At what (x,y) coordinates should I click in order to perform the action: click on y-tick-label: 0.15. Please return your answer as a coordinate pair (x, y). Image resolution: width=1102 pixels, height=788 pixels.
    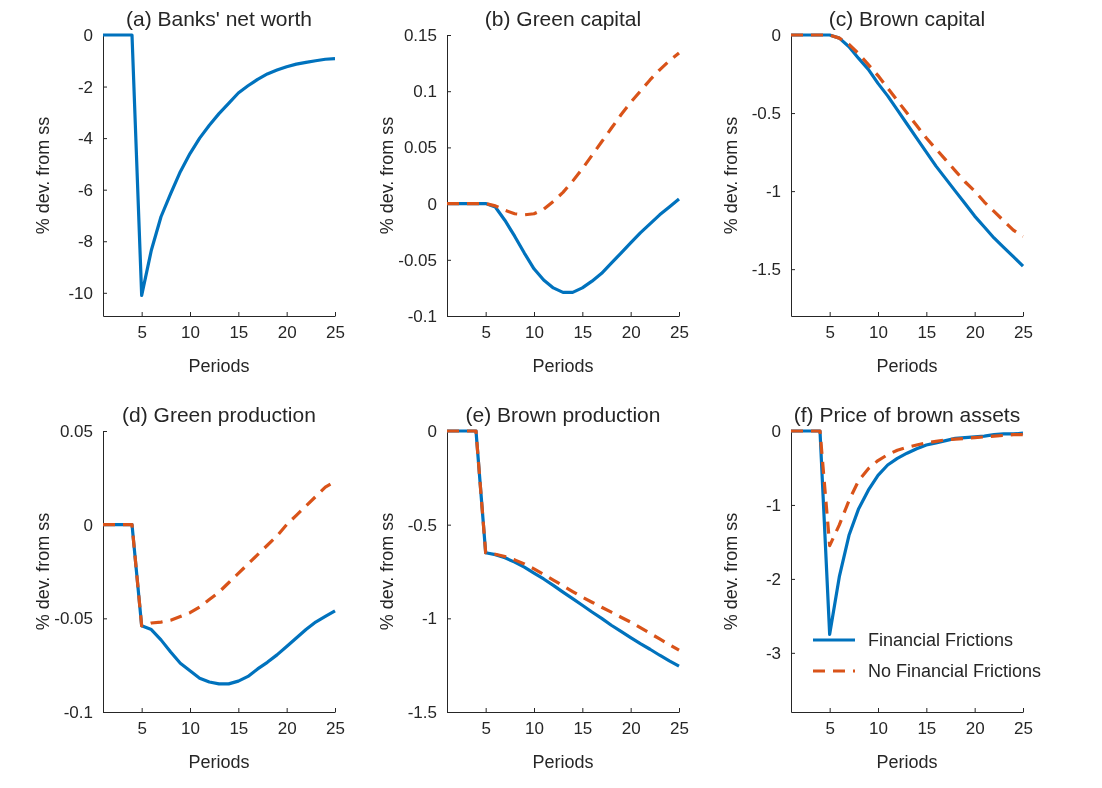
    Looking at the image, I should click on (420, 35).